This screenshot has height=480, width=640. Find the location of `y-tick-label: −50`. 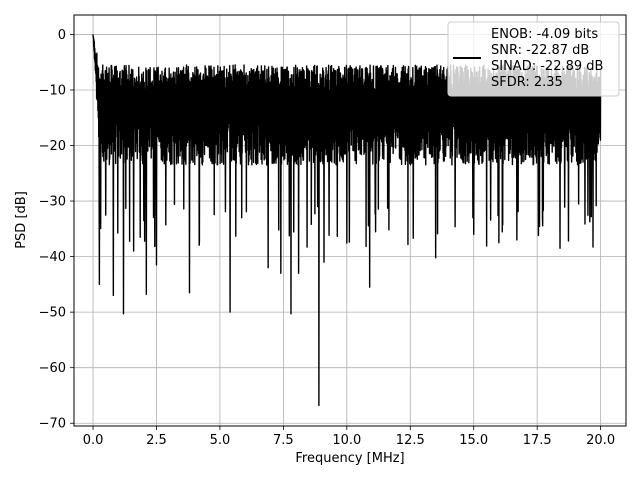

y-tick-label: −50 is located at coordinates (52, 313).